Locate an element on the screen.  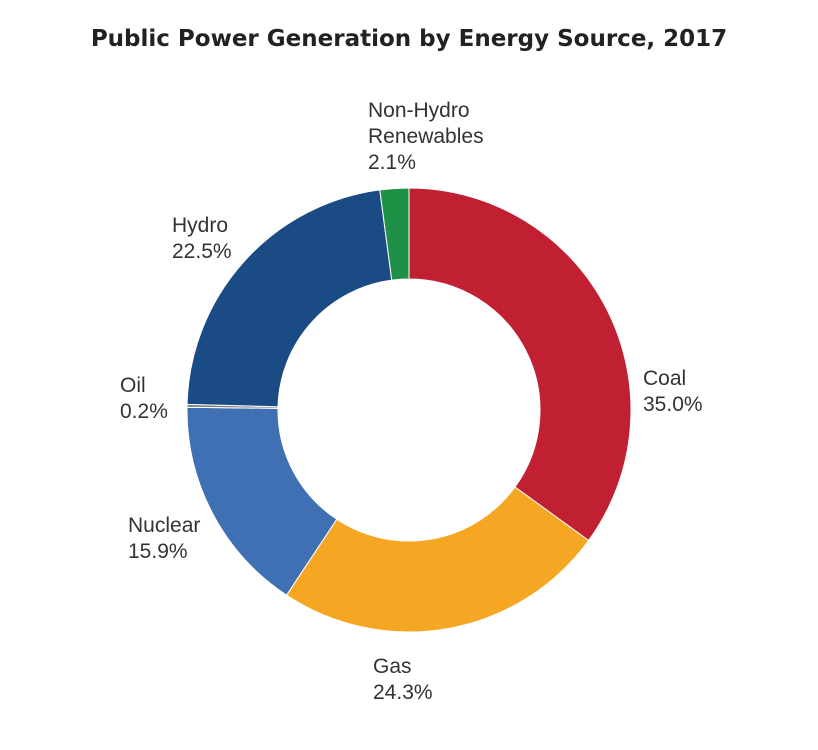
label-hydro: Hydro 22.5% is located at coordinates (202, 238).